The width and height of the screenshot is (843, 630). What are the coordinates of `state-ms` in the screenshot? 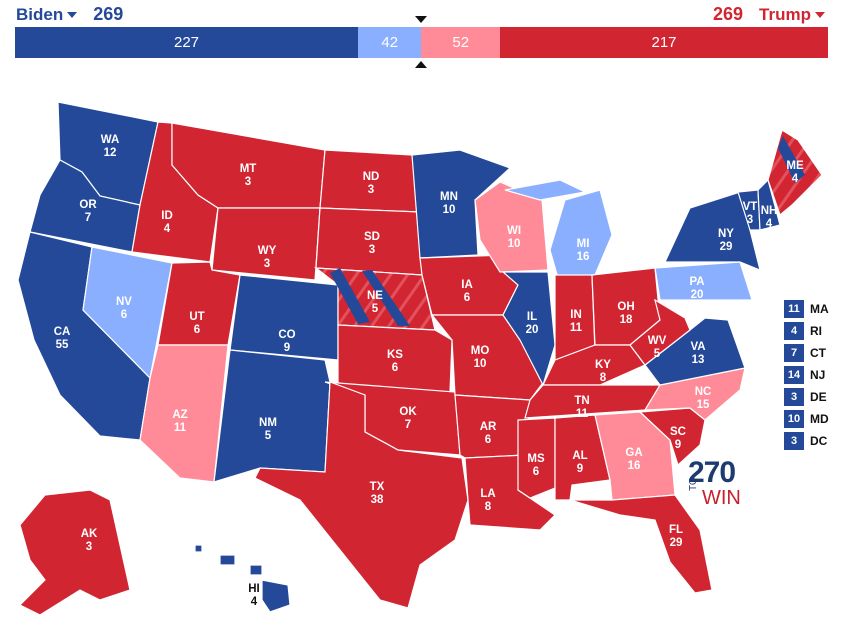 It's located at (536, 458).